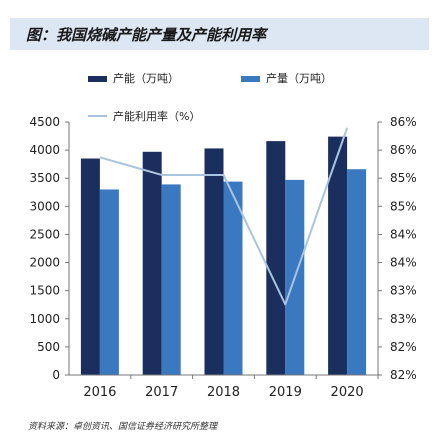 The width and height of the screenshot is (439, 432). I want to click on x-tick-label: 2019, so click(285, 392).